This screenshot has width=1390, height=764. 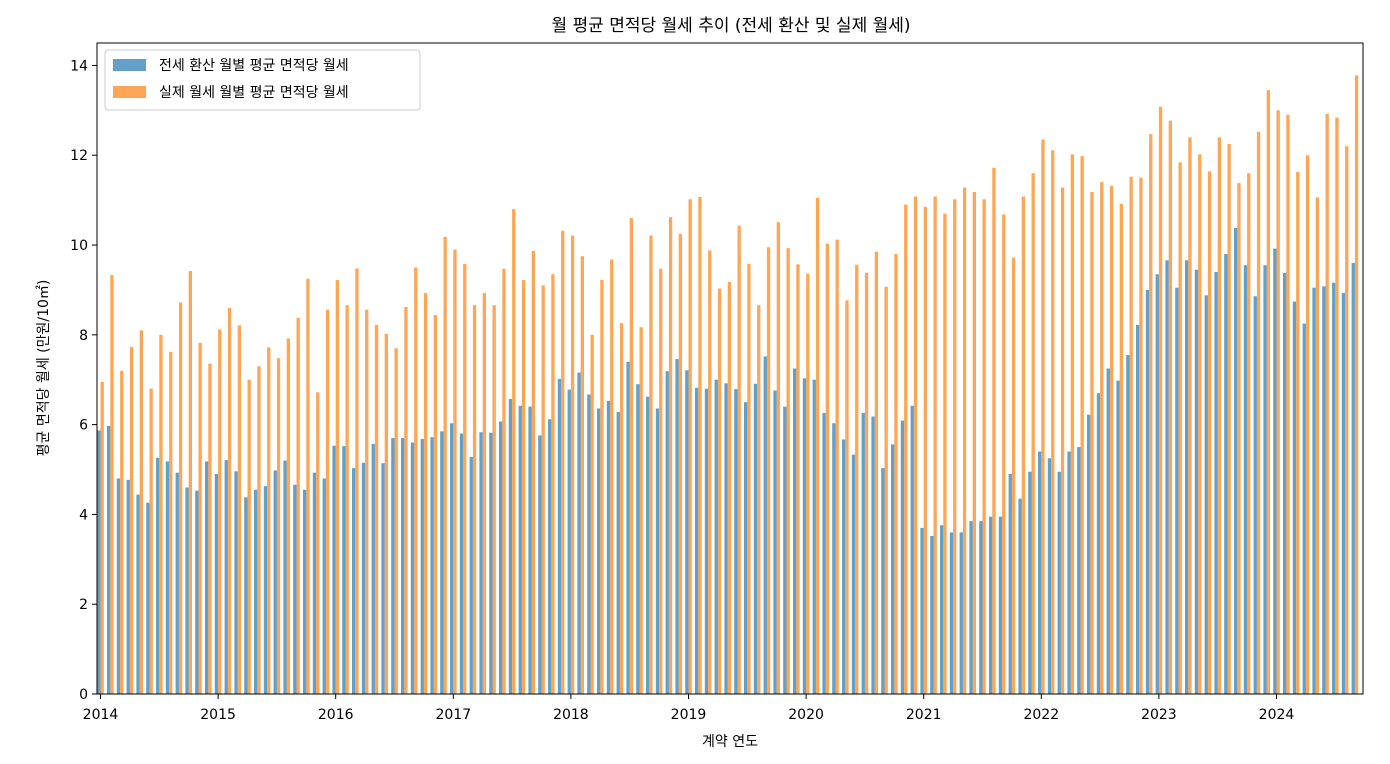 I want to click on x-axis-label: 계약 연도, so click(x=730, y=742).